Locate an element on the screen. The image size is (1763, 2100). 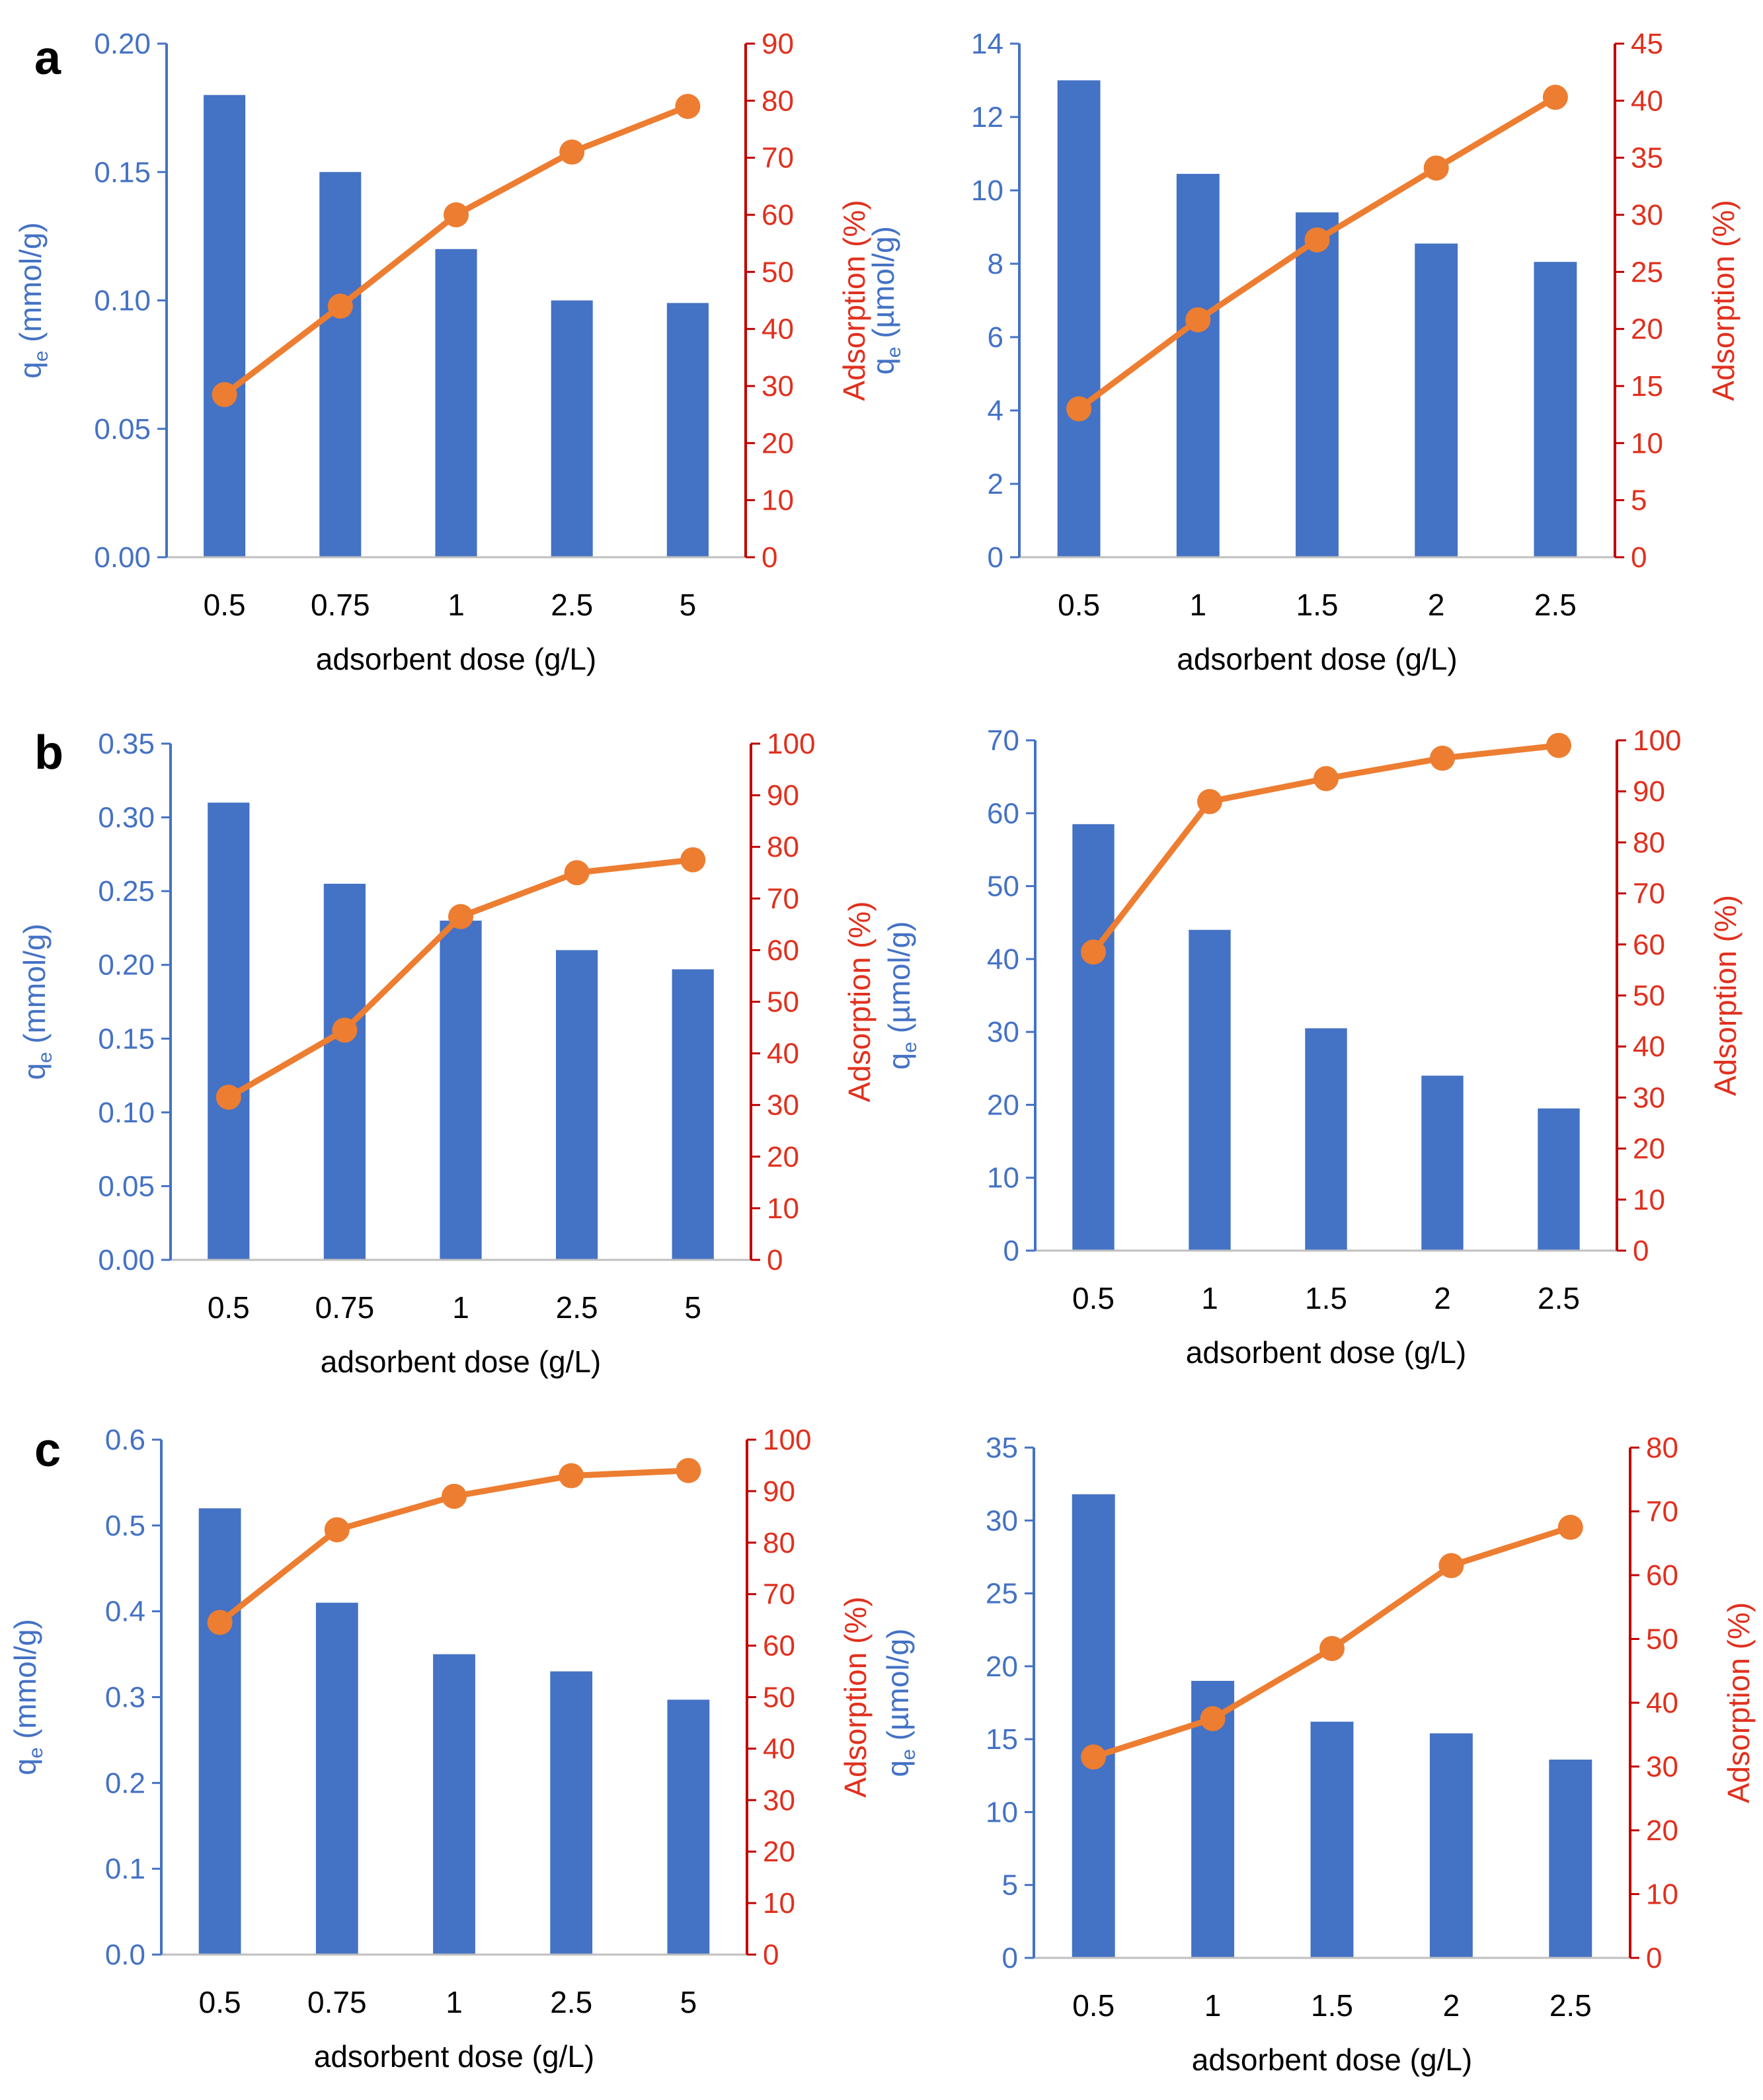
panel-label-c: c is located at coordinates (47, 1450).